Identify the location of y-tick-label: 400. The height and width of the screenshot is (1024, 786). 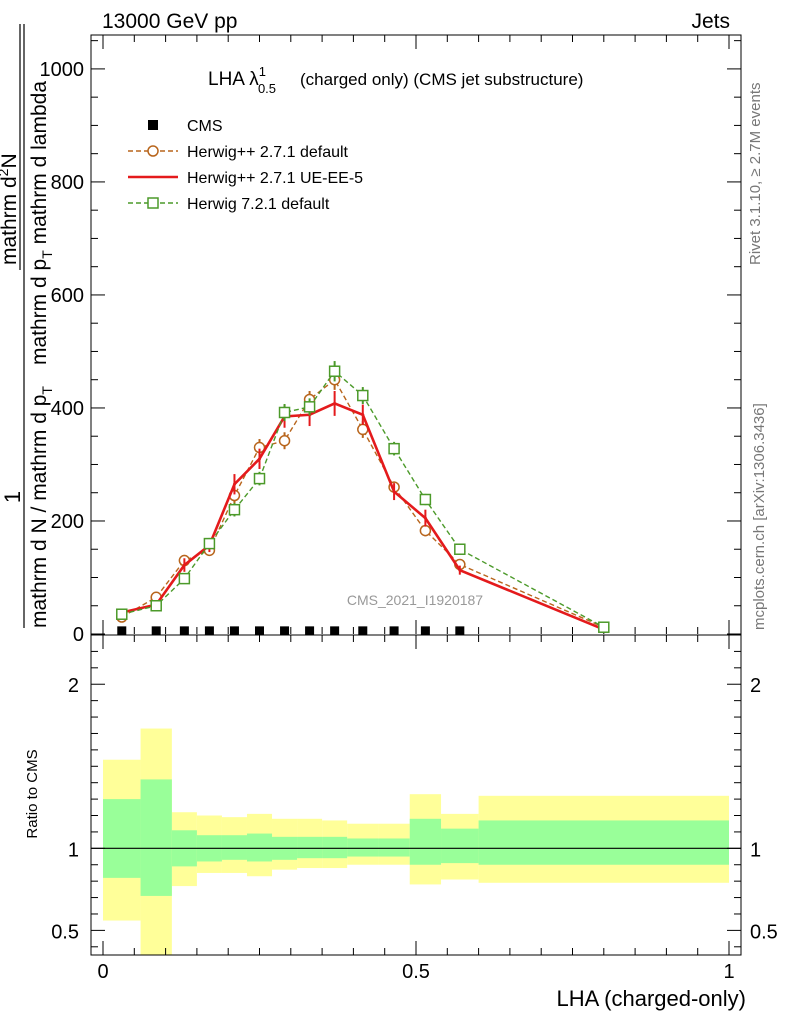
(67, 409).